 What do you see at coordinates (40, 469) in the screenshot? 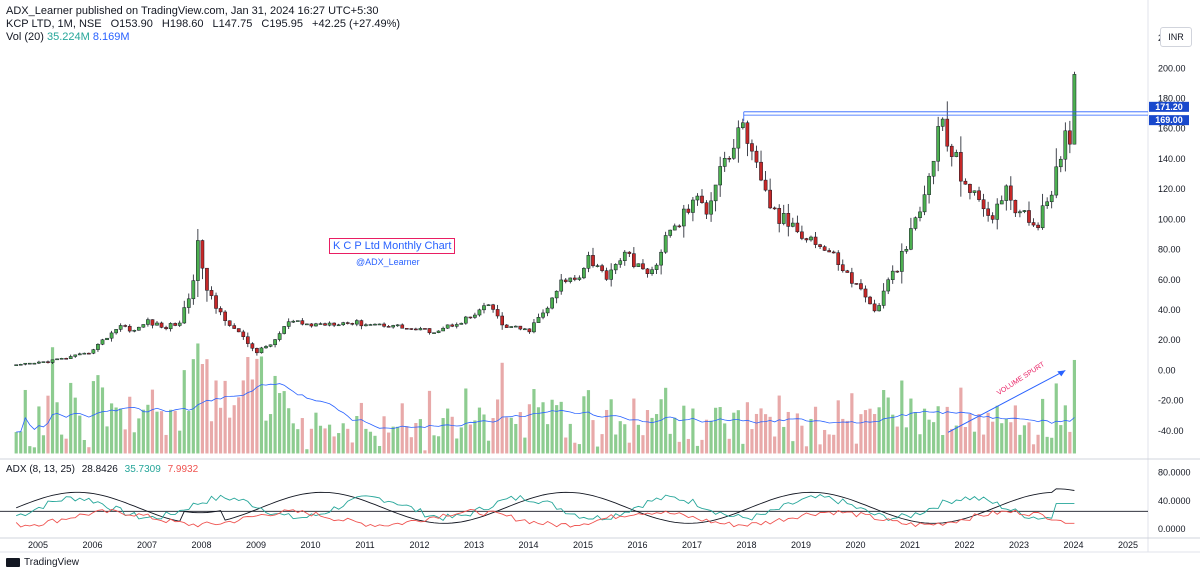
I see `adx-label: ADX (8, 13, 25)` at bounding box center [40, 469].